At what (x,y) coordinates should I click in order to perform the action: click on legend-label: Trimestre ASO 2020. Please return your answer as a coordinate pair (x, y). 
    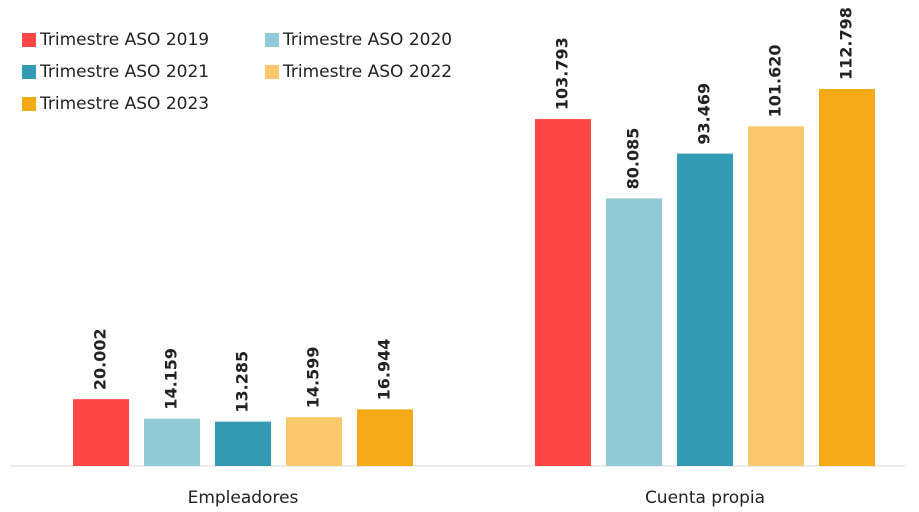
    Looking at the image, I should click on (367, 40).